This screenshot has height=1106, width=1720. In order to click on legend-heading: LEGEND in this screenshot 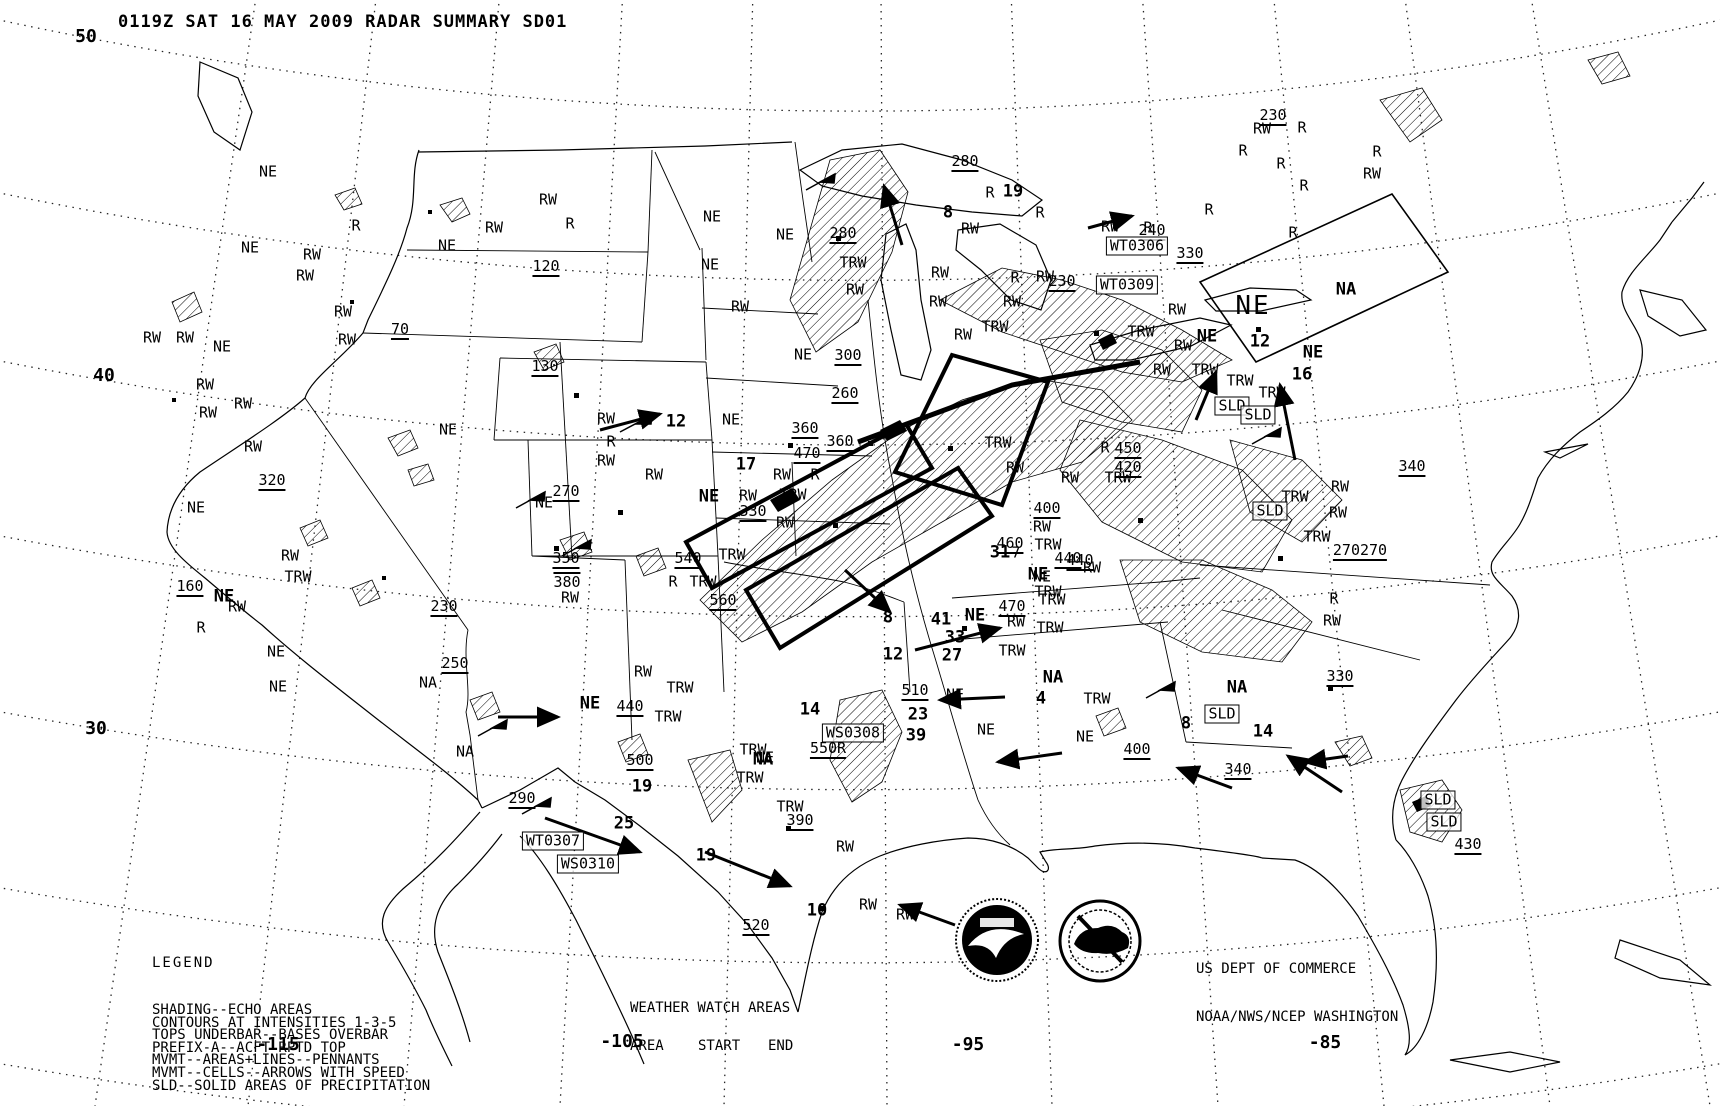, I will do `click(183, 963)`.